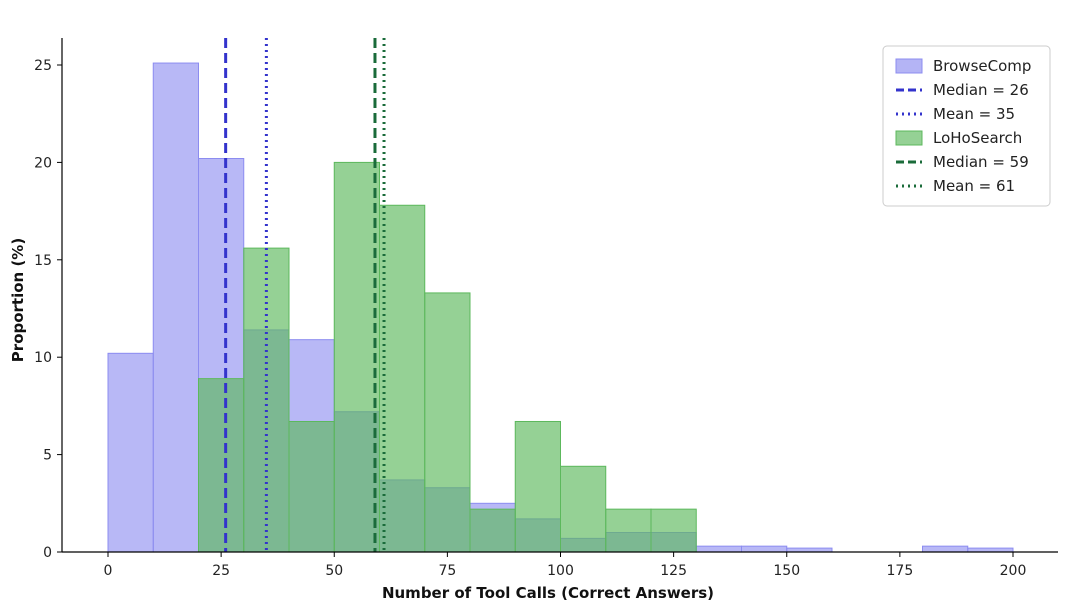 Image resolution: width=1080 pixels, height=608 pixels. I want to click on legend-label-0: BrowseComp, so click(982, 66).